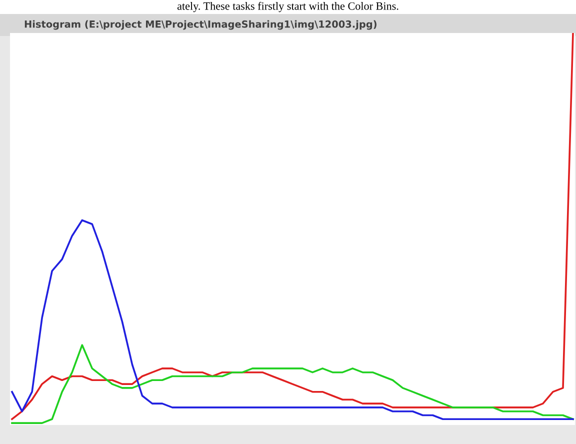 The image size is (576, 444). Describe the element at coordinates (200, 25) in the screenshot. I see `chart-title: Histogram (E:\project ME\Project\ImageSharing1\img\12003.jpg)` at that location.